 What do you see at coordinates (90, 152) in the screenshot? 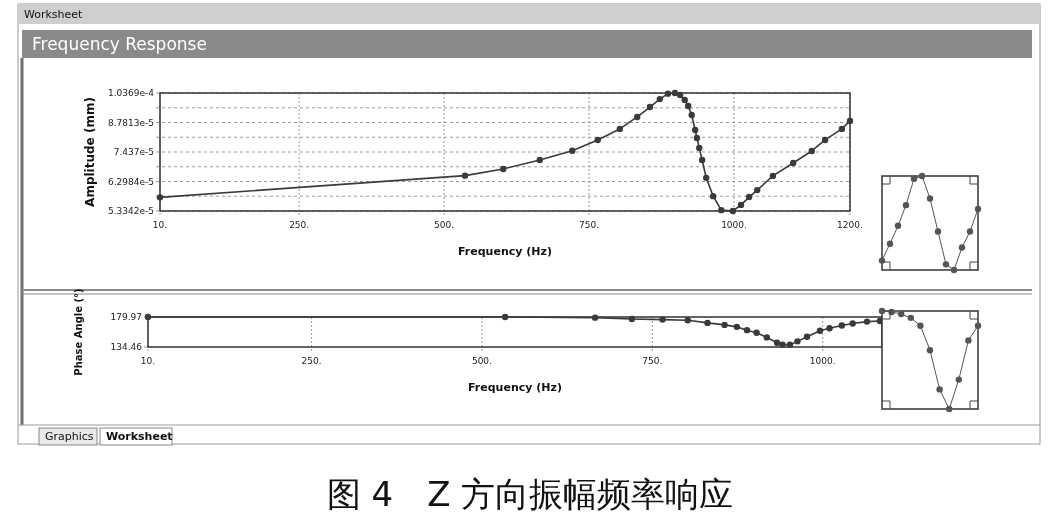
I see `y-axis-title: Amplitude (mm)` at bounding box center [90, 152].